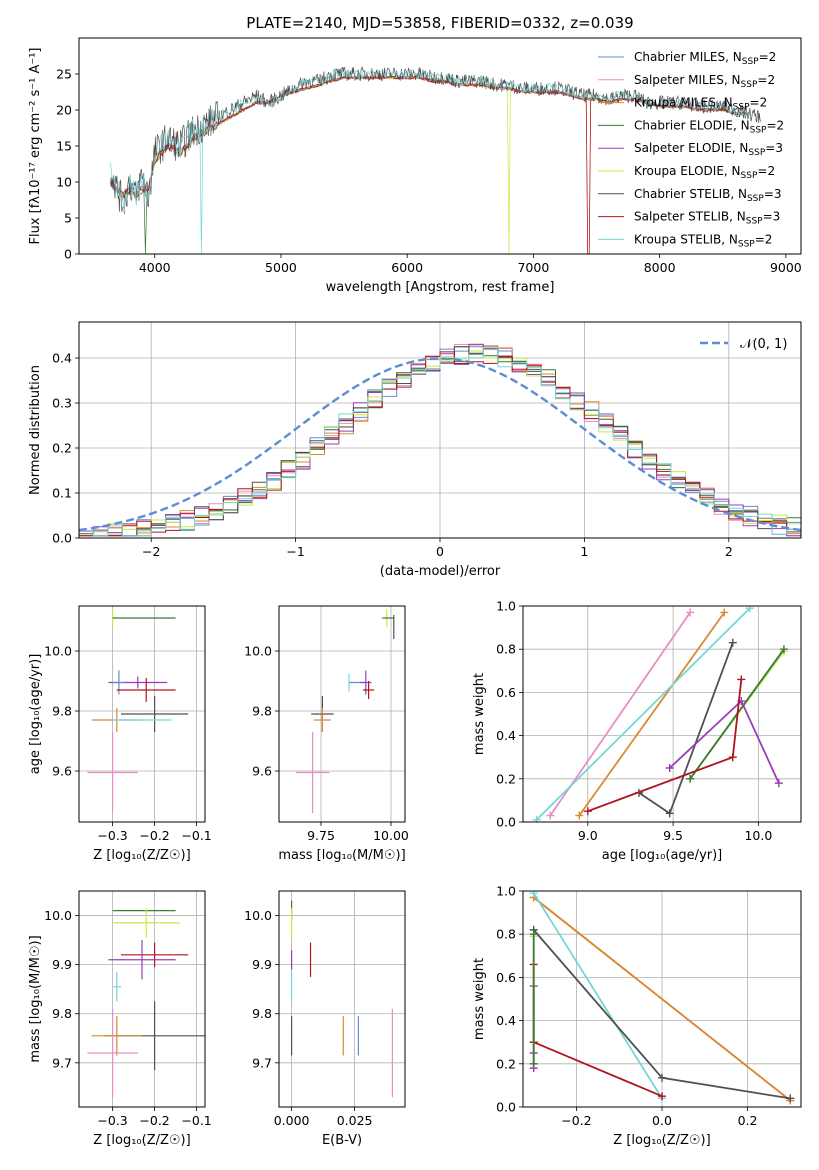 The width and height of the screenshot is (819, 1170). Describe the element at coordinates (58, 651) in the screenshot. I see `y-tick-label: 10.0` at that location.